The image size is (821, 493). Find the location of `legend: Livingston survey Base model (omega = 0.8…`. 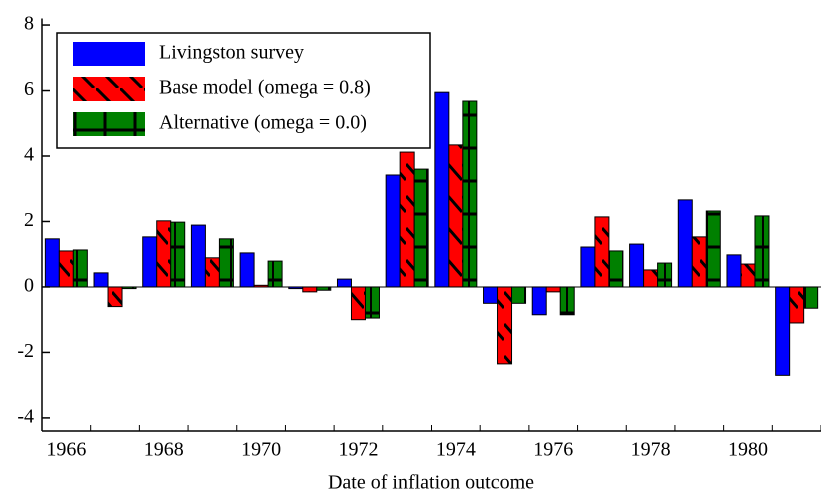

legend: Livingston survey Base model (omega = 0.8… is located at coordinates (243, 90).